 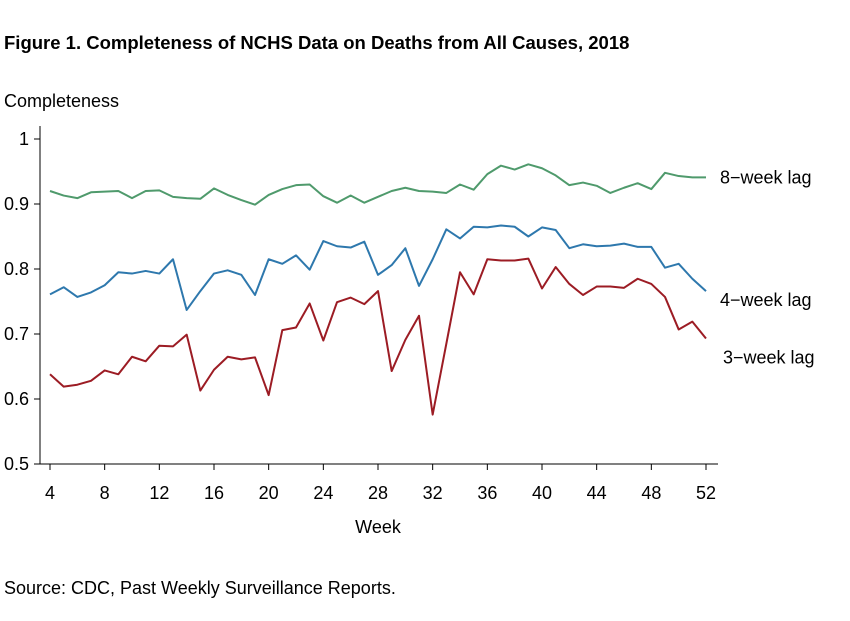 What do you see at coordinates (105, 493) in the screenshot?
I see `x-tick-label: 8` at bounding box center [105, 493].